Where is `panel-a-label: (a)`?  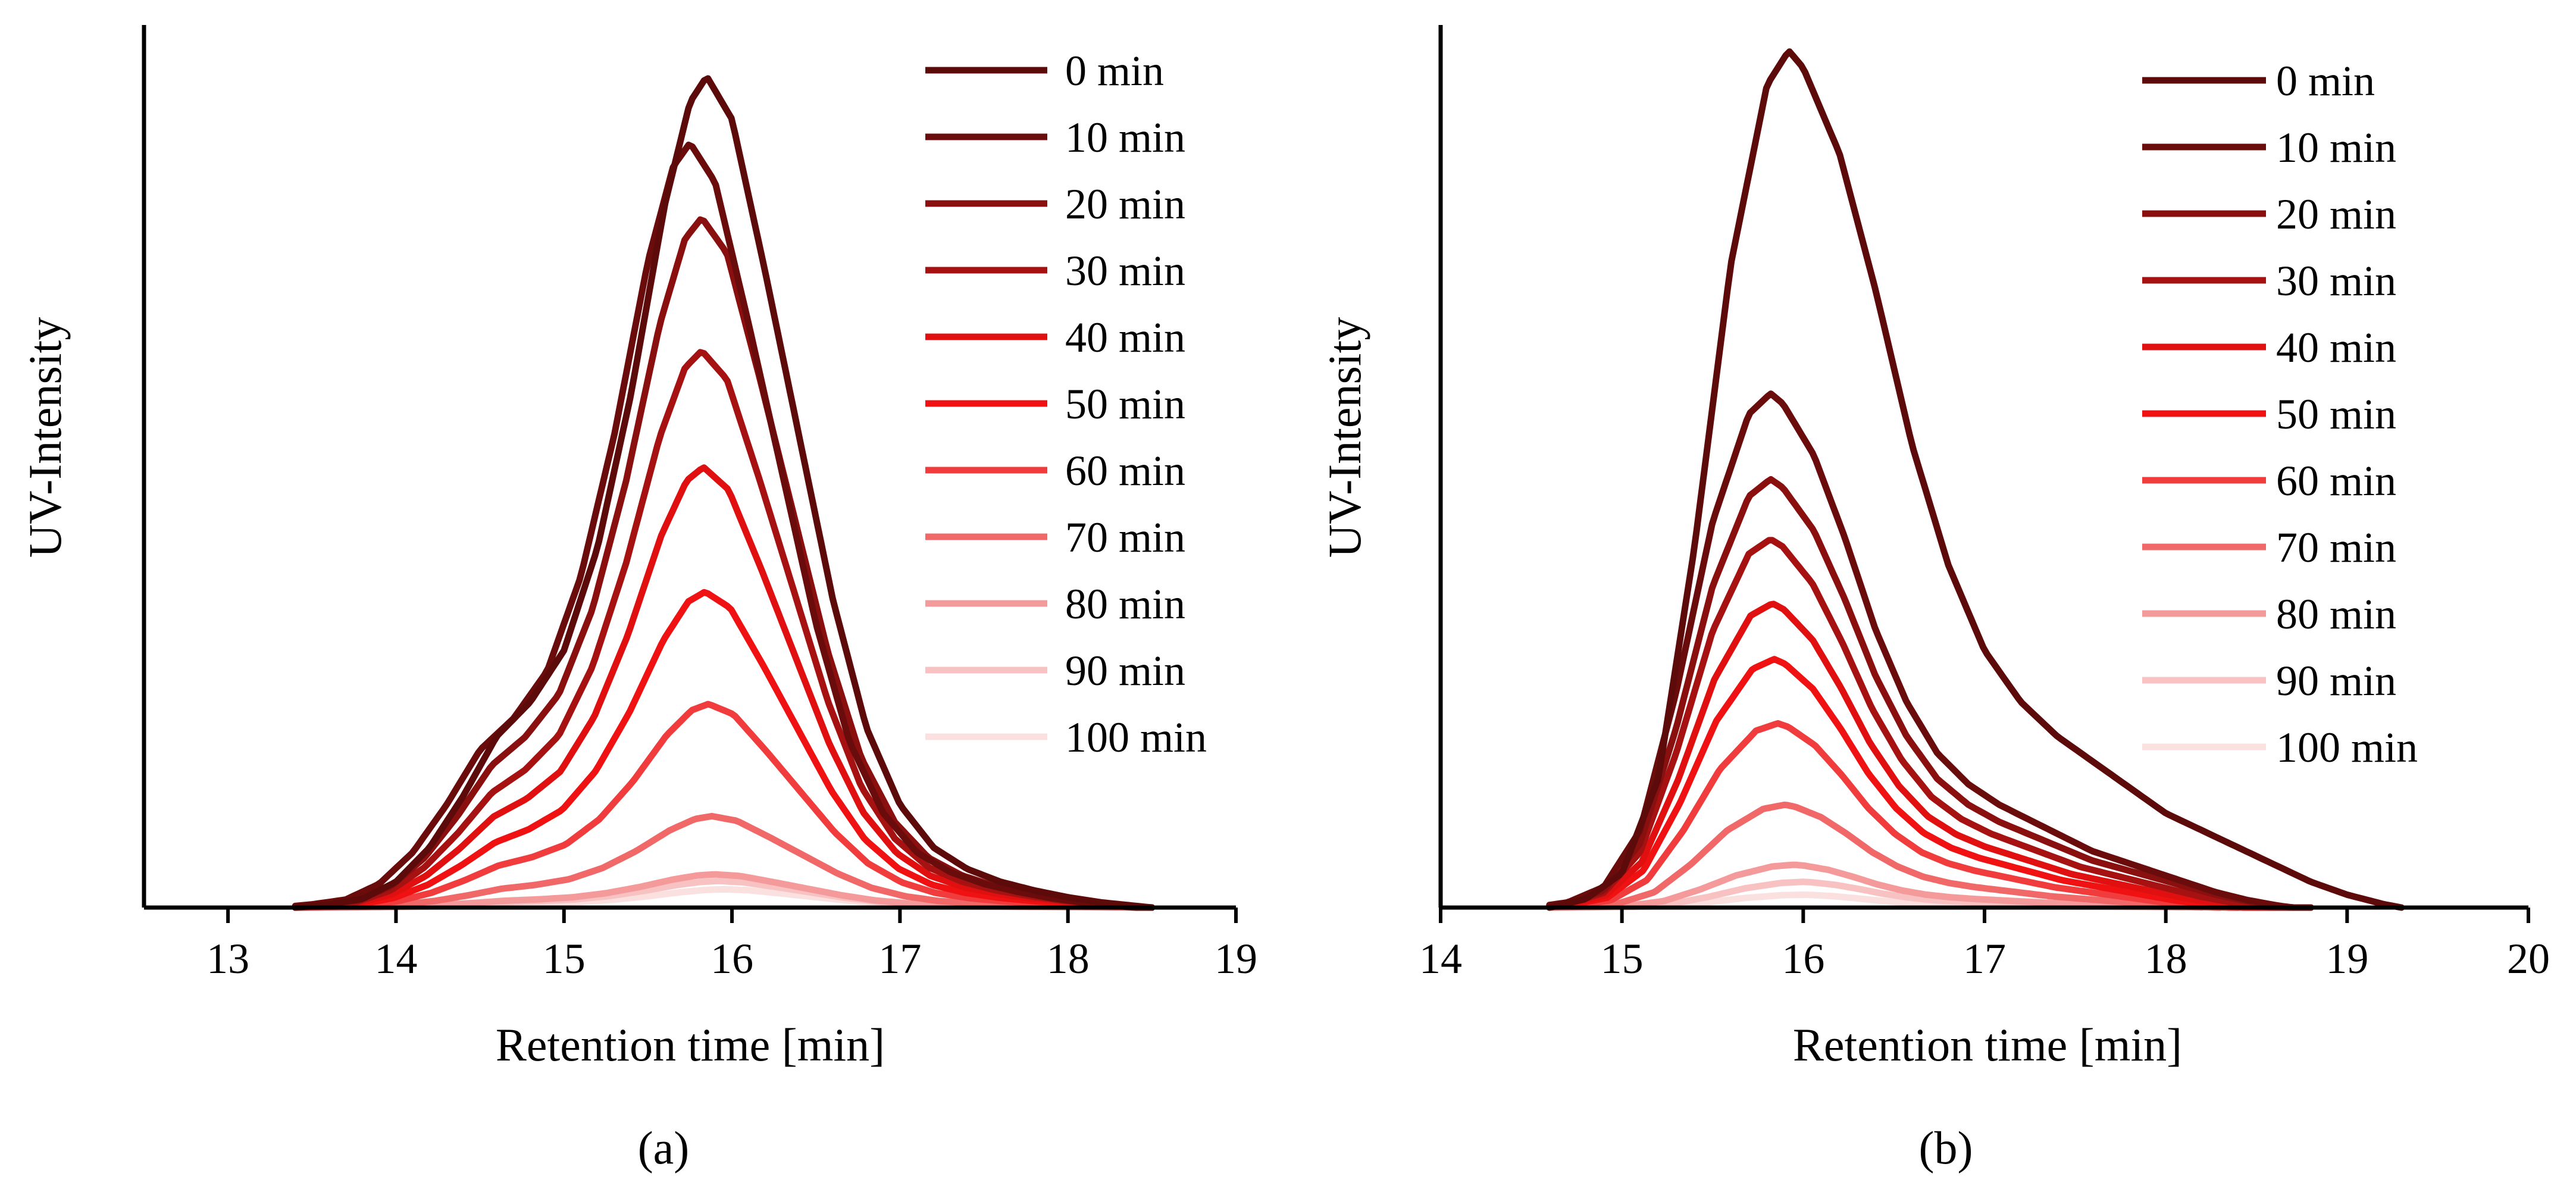 panel-a-label: (a) is located at coordinates (664, 1148).